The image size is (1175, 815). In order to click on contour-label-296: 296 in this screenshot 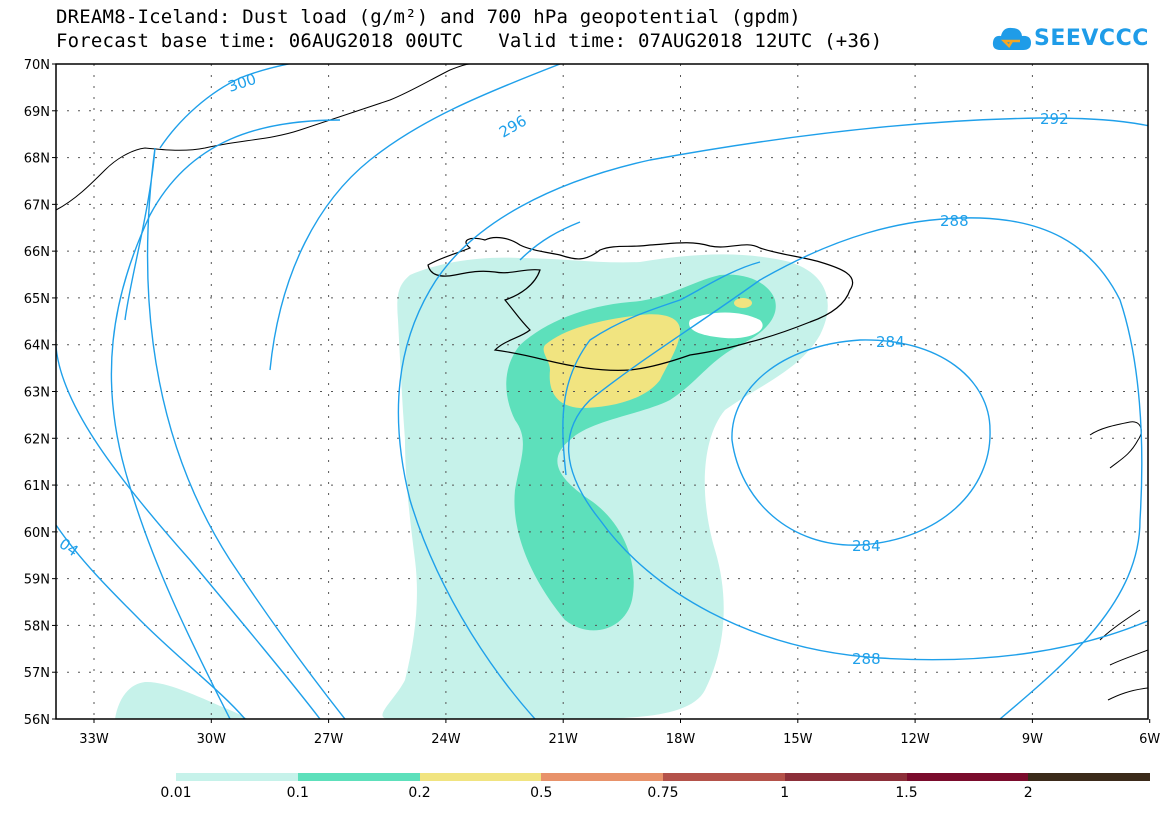, I will do `click(513, 127)`.